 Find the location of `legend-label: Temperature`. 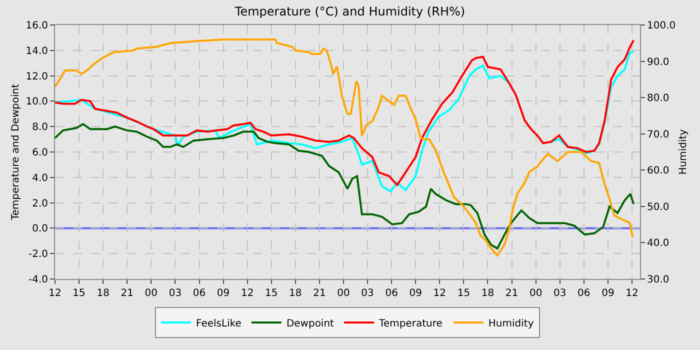

legend-label: Temperature is located at coordinates (410, 324).